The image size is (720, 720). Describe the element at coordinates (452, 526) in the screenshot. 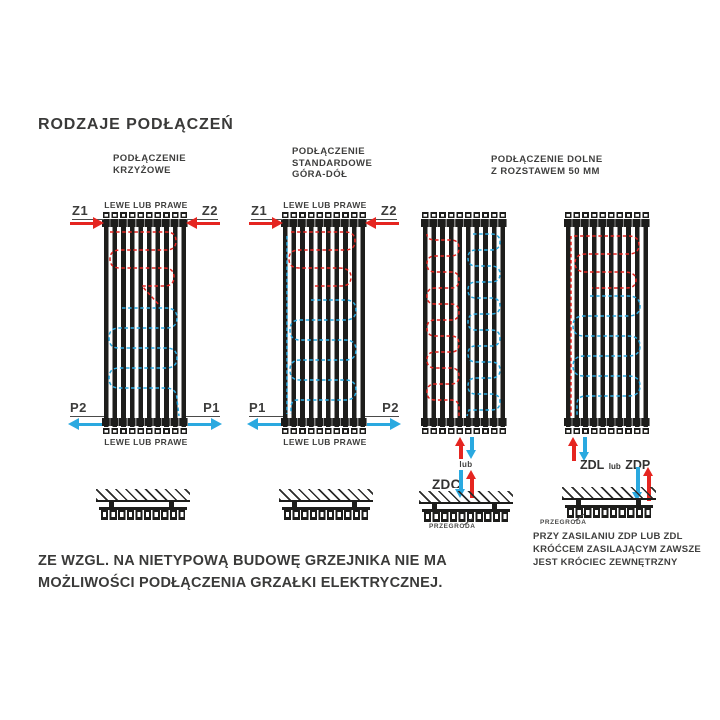

I see `label-przegroda-zdc: PRZEGRODA` at that location.